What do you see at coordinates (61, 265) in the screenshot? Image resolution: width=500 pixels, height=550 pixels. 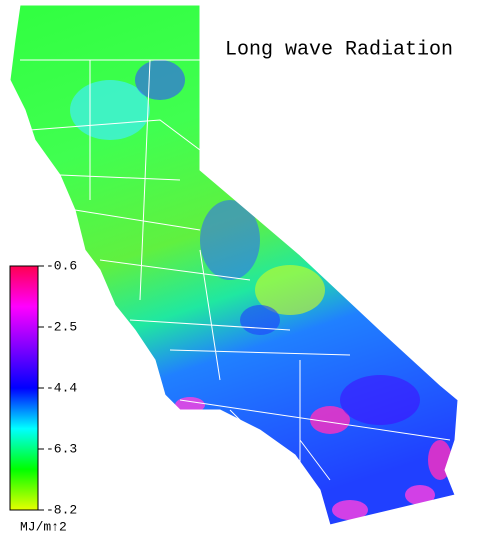 I see `colorbar-tick-label: -0.6` at bounding box center [61, 265].